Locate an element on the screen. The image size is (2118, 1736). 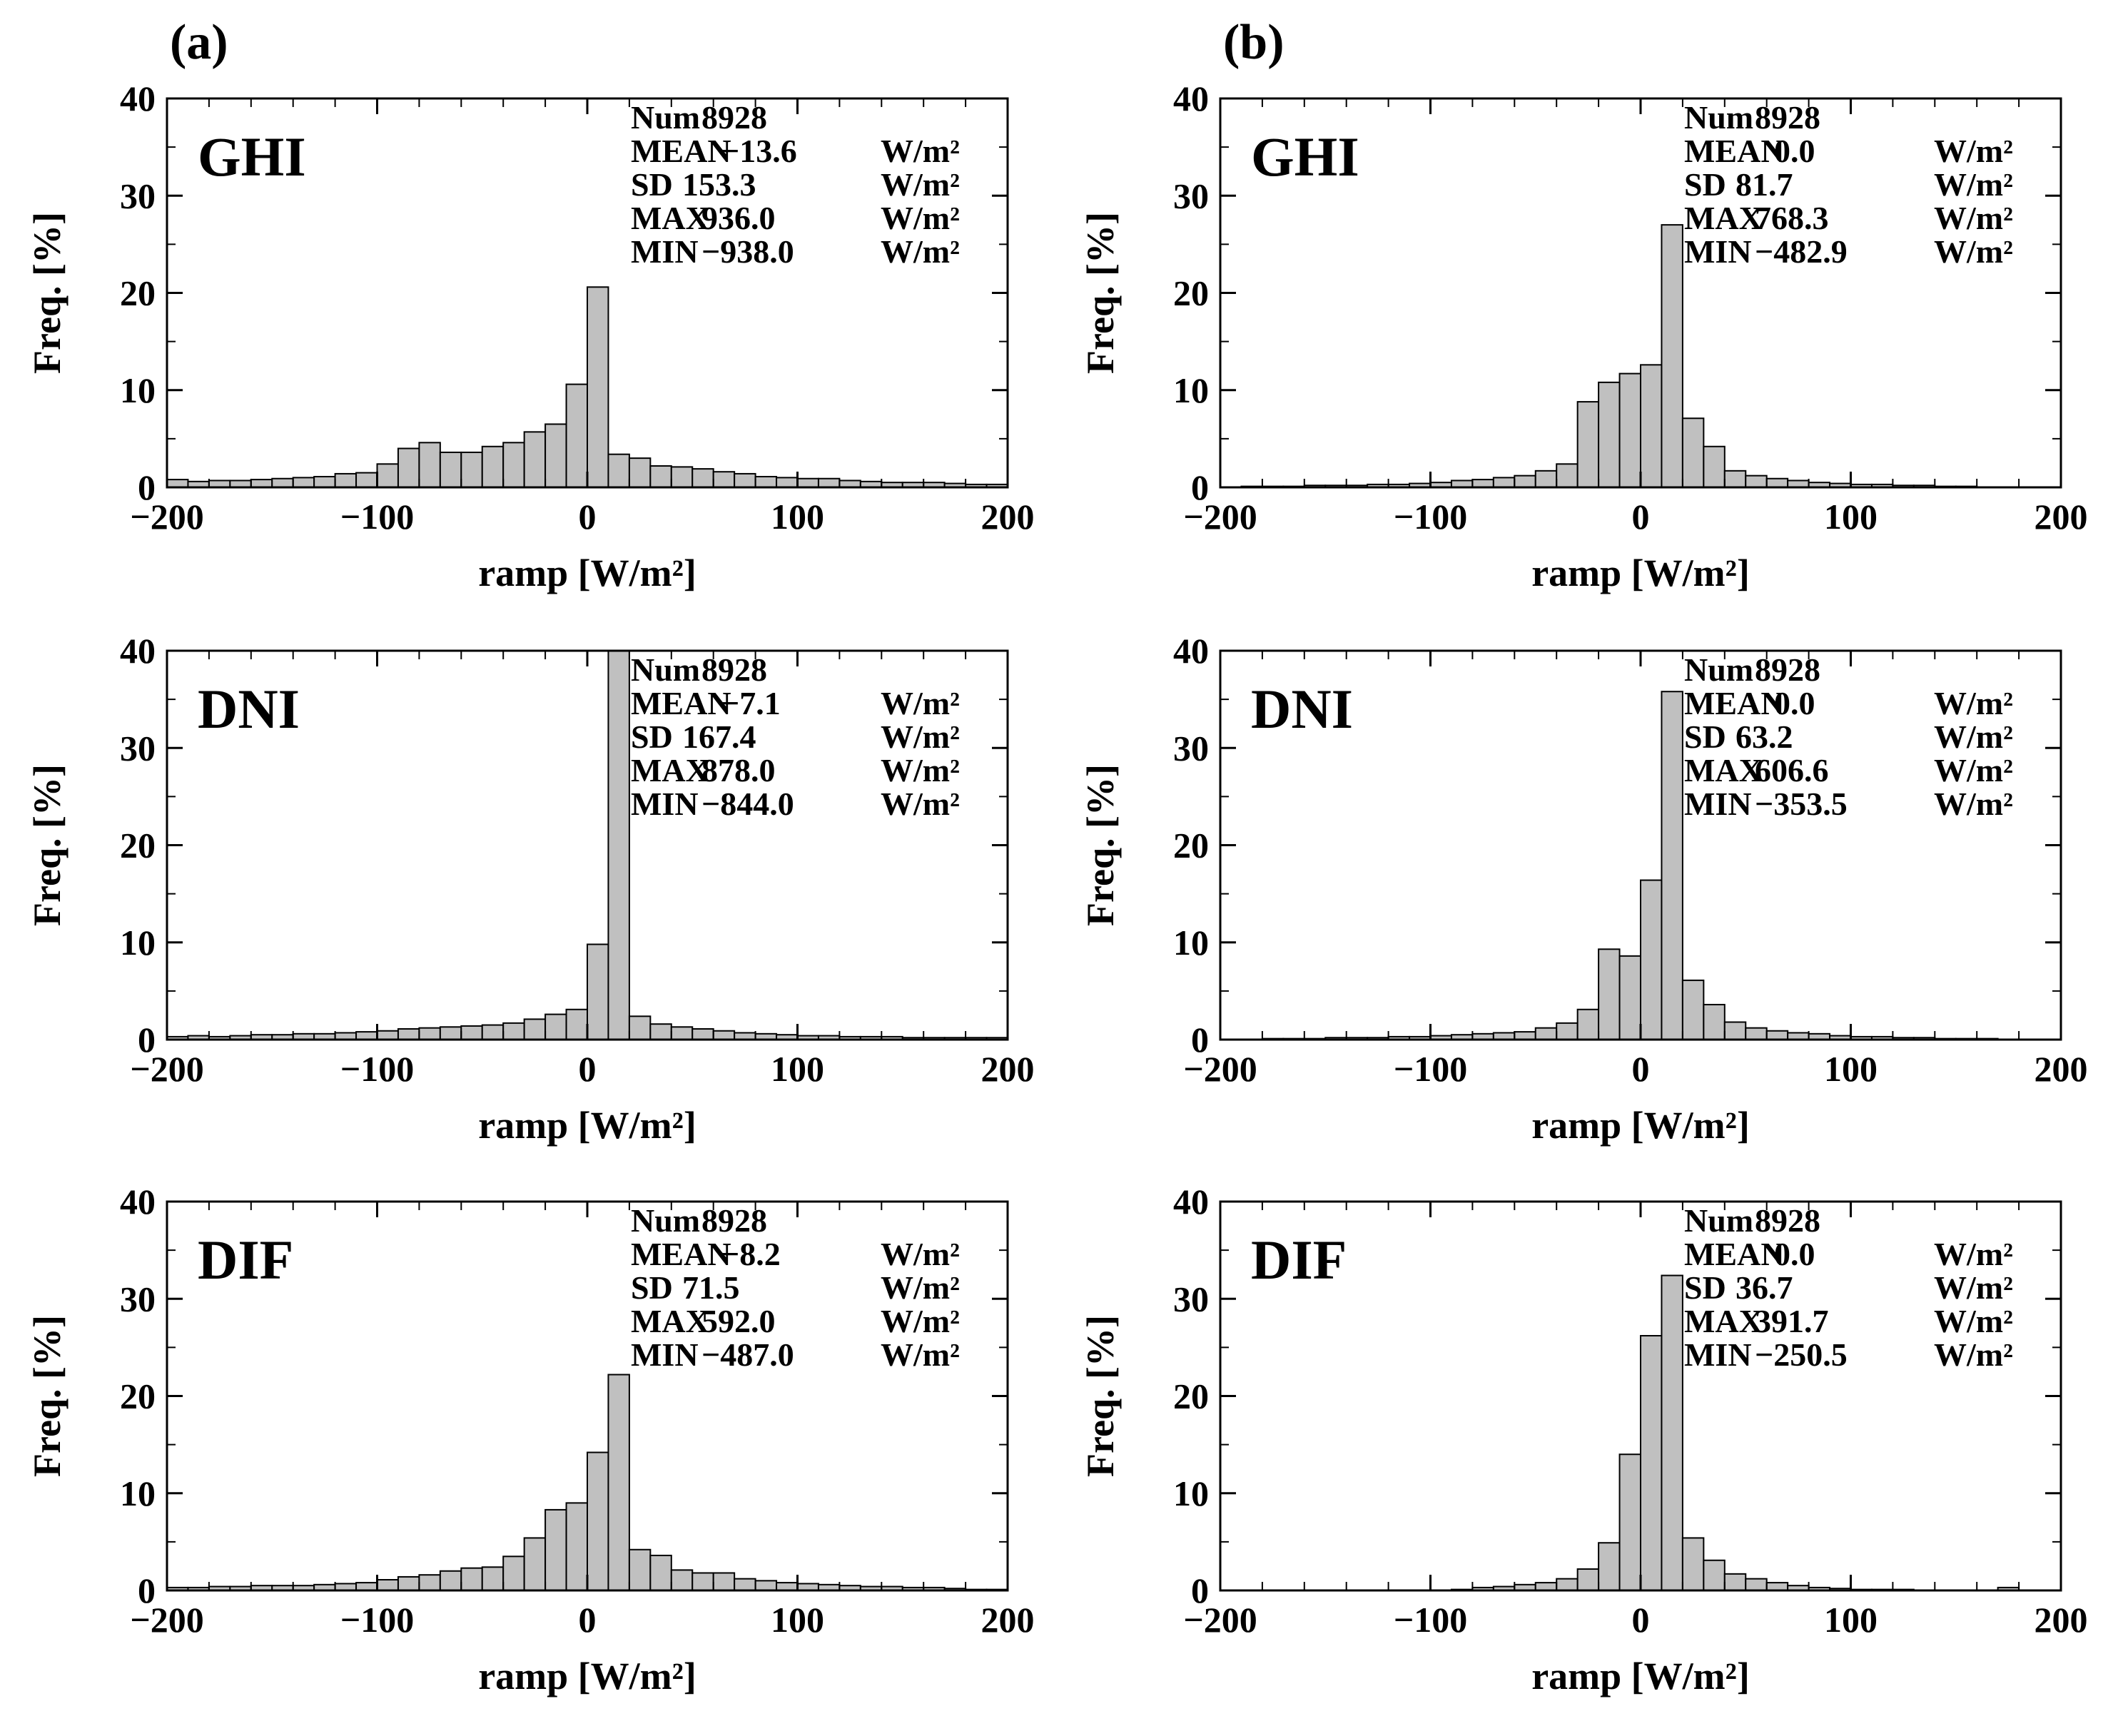
stat-name: MIN is located at coordinates (1718, 251).